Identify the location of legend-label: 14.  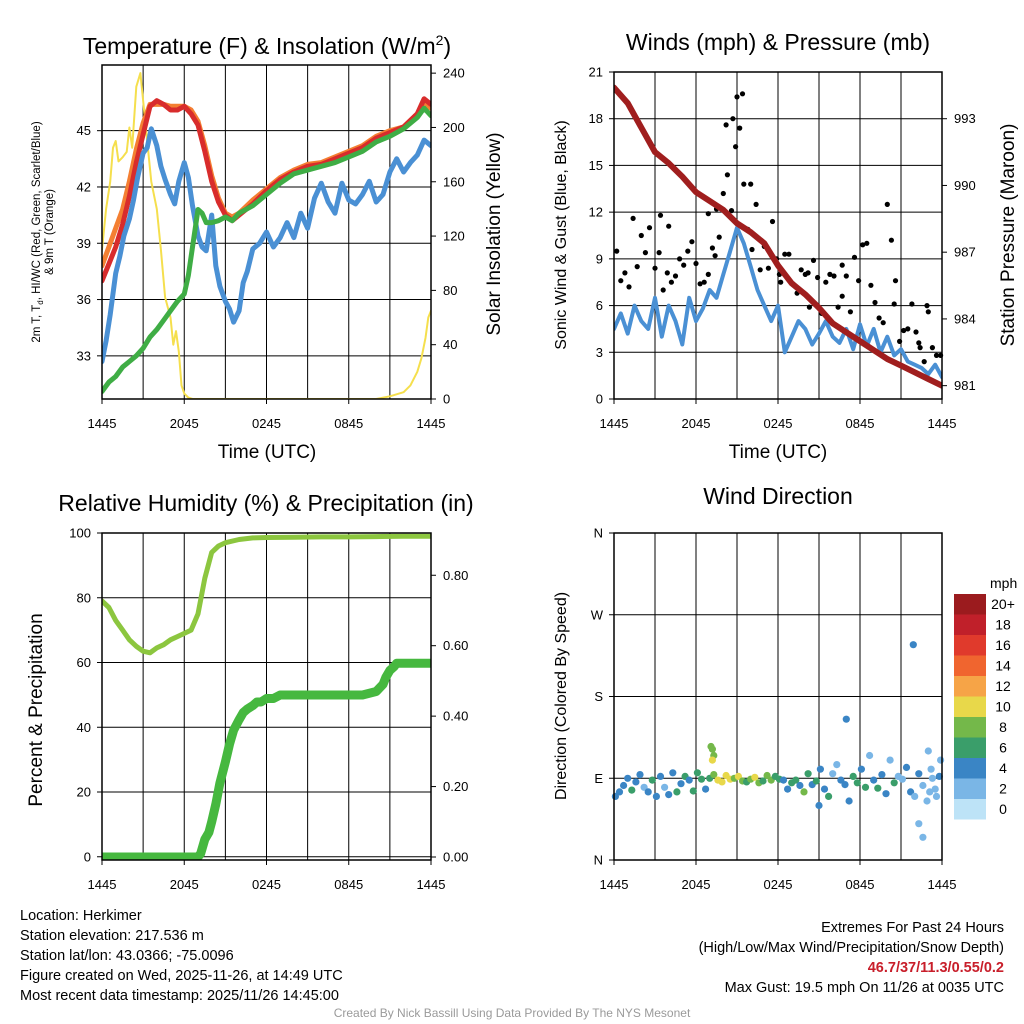
(1003, 666).